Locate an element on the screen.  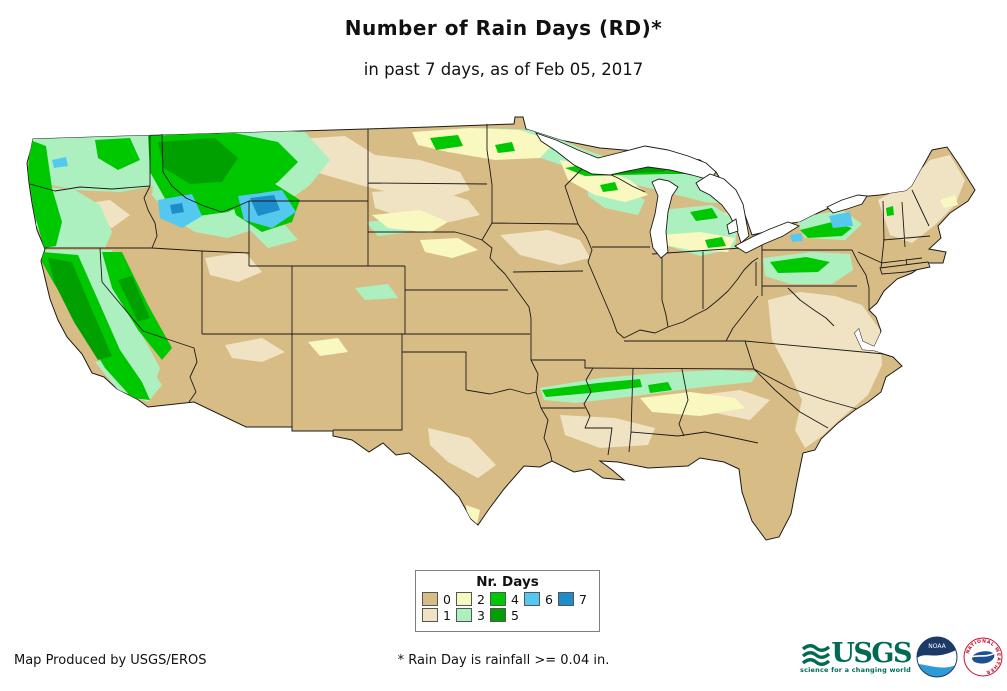
legend-item-5: 5 is located at coordinates (507, 615).